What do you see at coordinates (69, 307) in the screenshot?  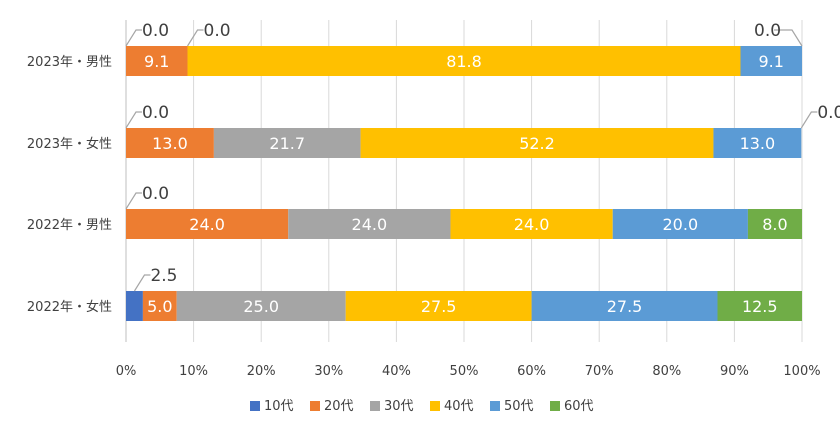 I see `category-label: 2022年・女性` at bounding box center [69, 307].